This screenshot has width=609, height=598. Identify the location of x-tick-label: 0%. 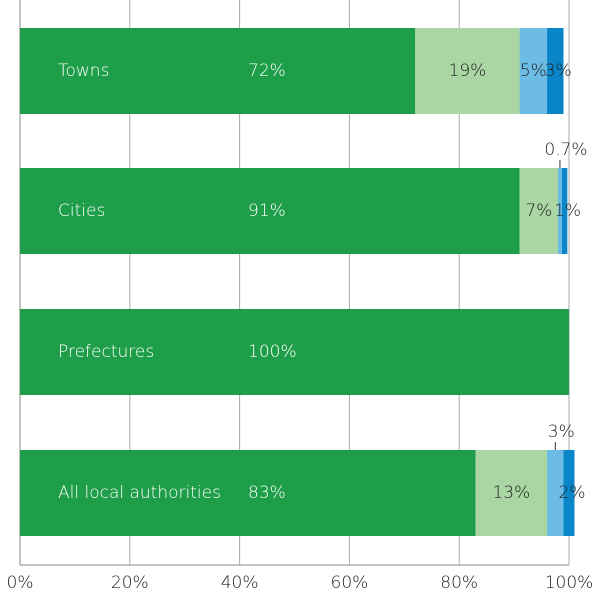
(20, 583).